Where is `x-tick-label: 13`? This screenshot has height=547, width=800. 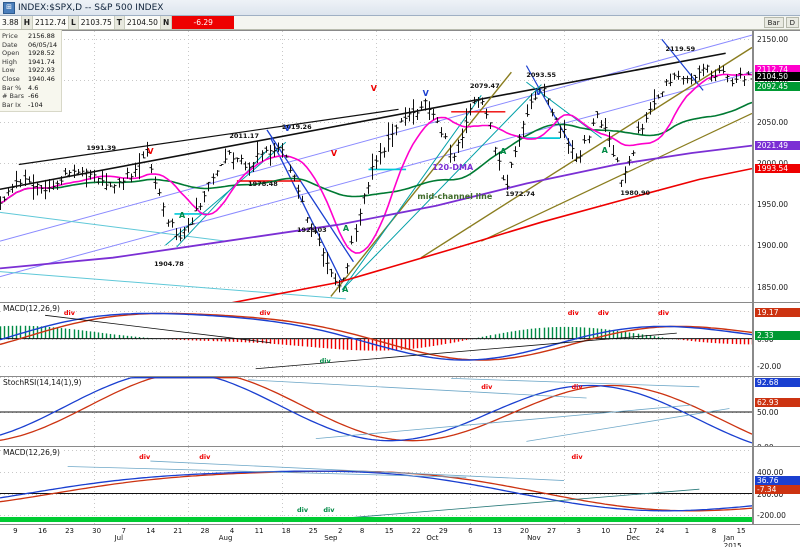
x-tick-label: 13 is located at coordinates (497, 531).